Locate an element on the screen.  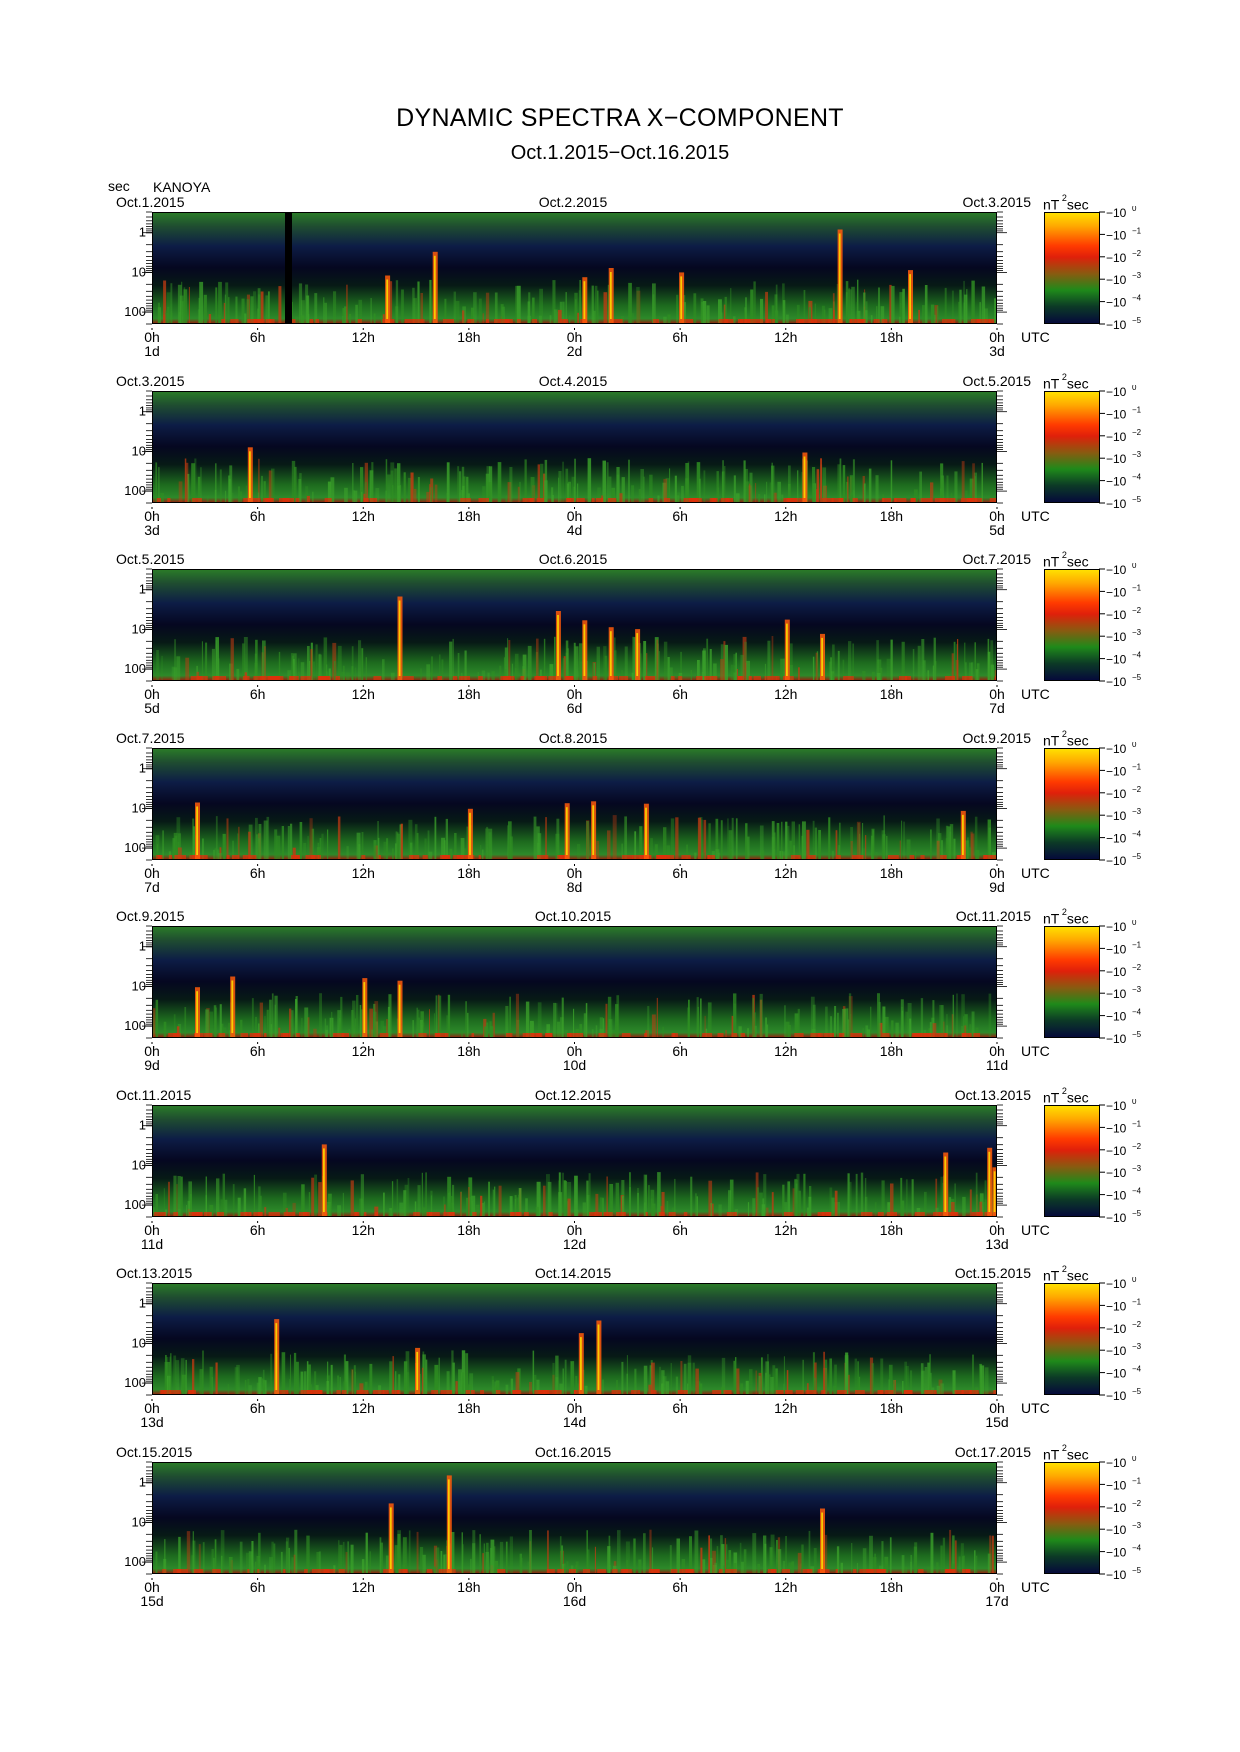
x-tick-label: 12h is located at coordinates (363, 337).